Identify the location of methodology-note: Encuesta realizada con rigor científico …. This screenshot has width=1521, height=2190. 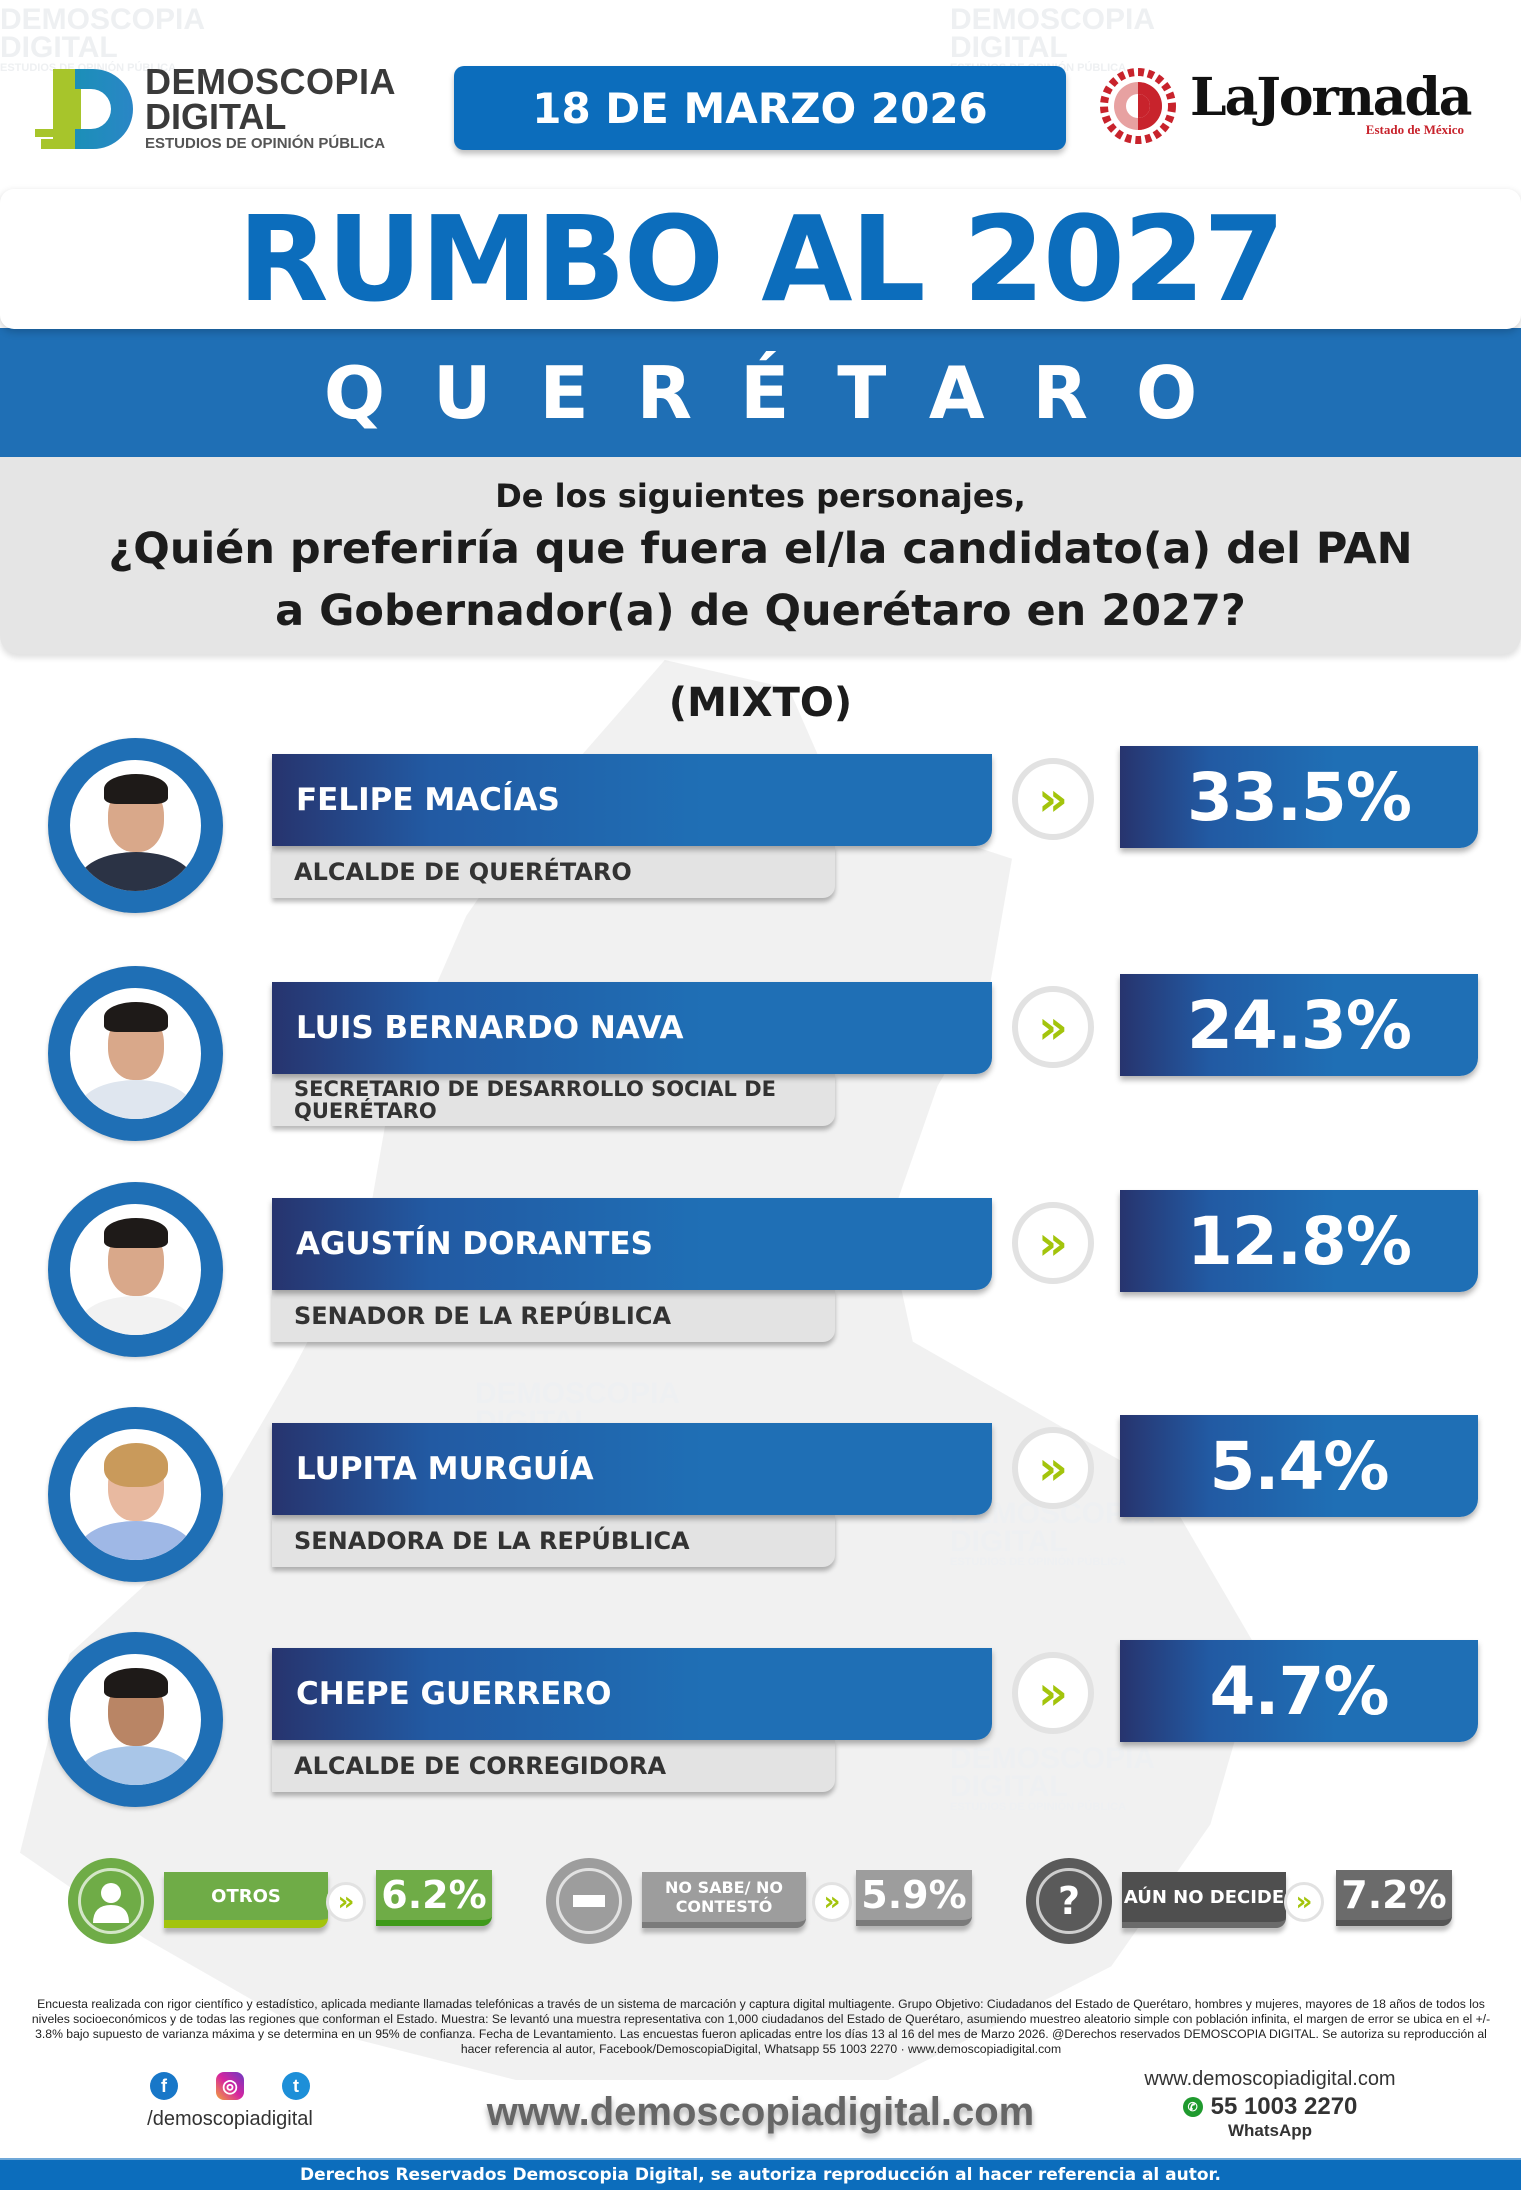
(761, 2026).